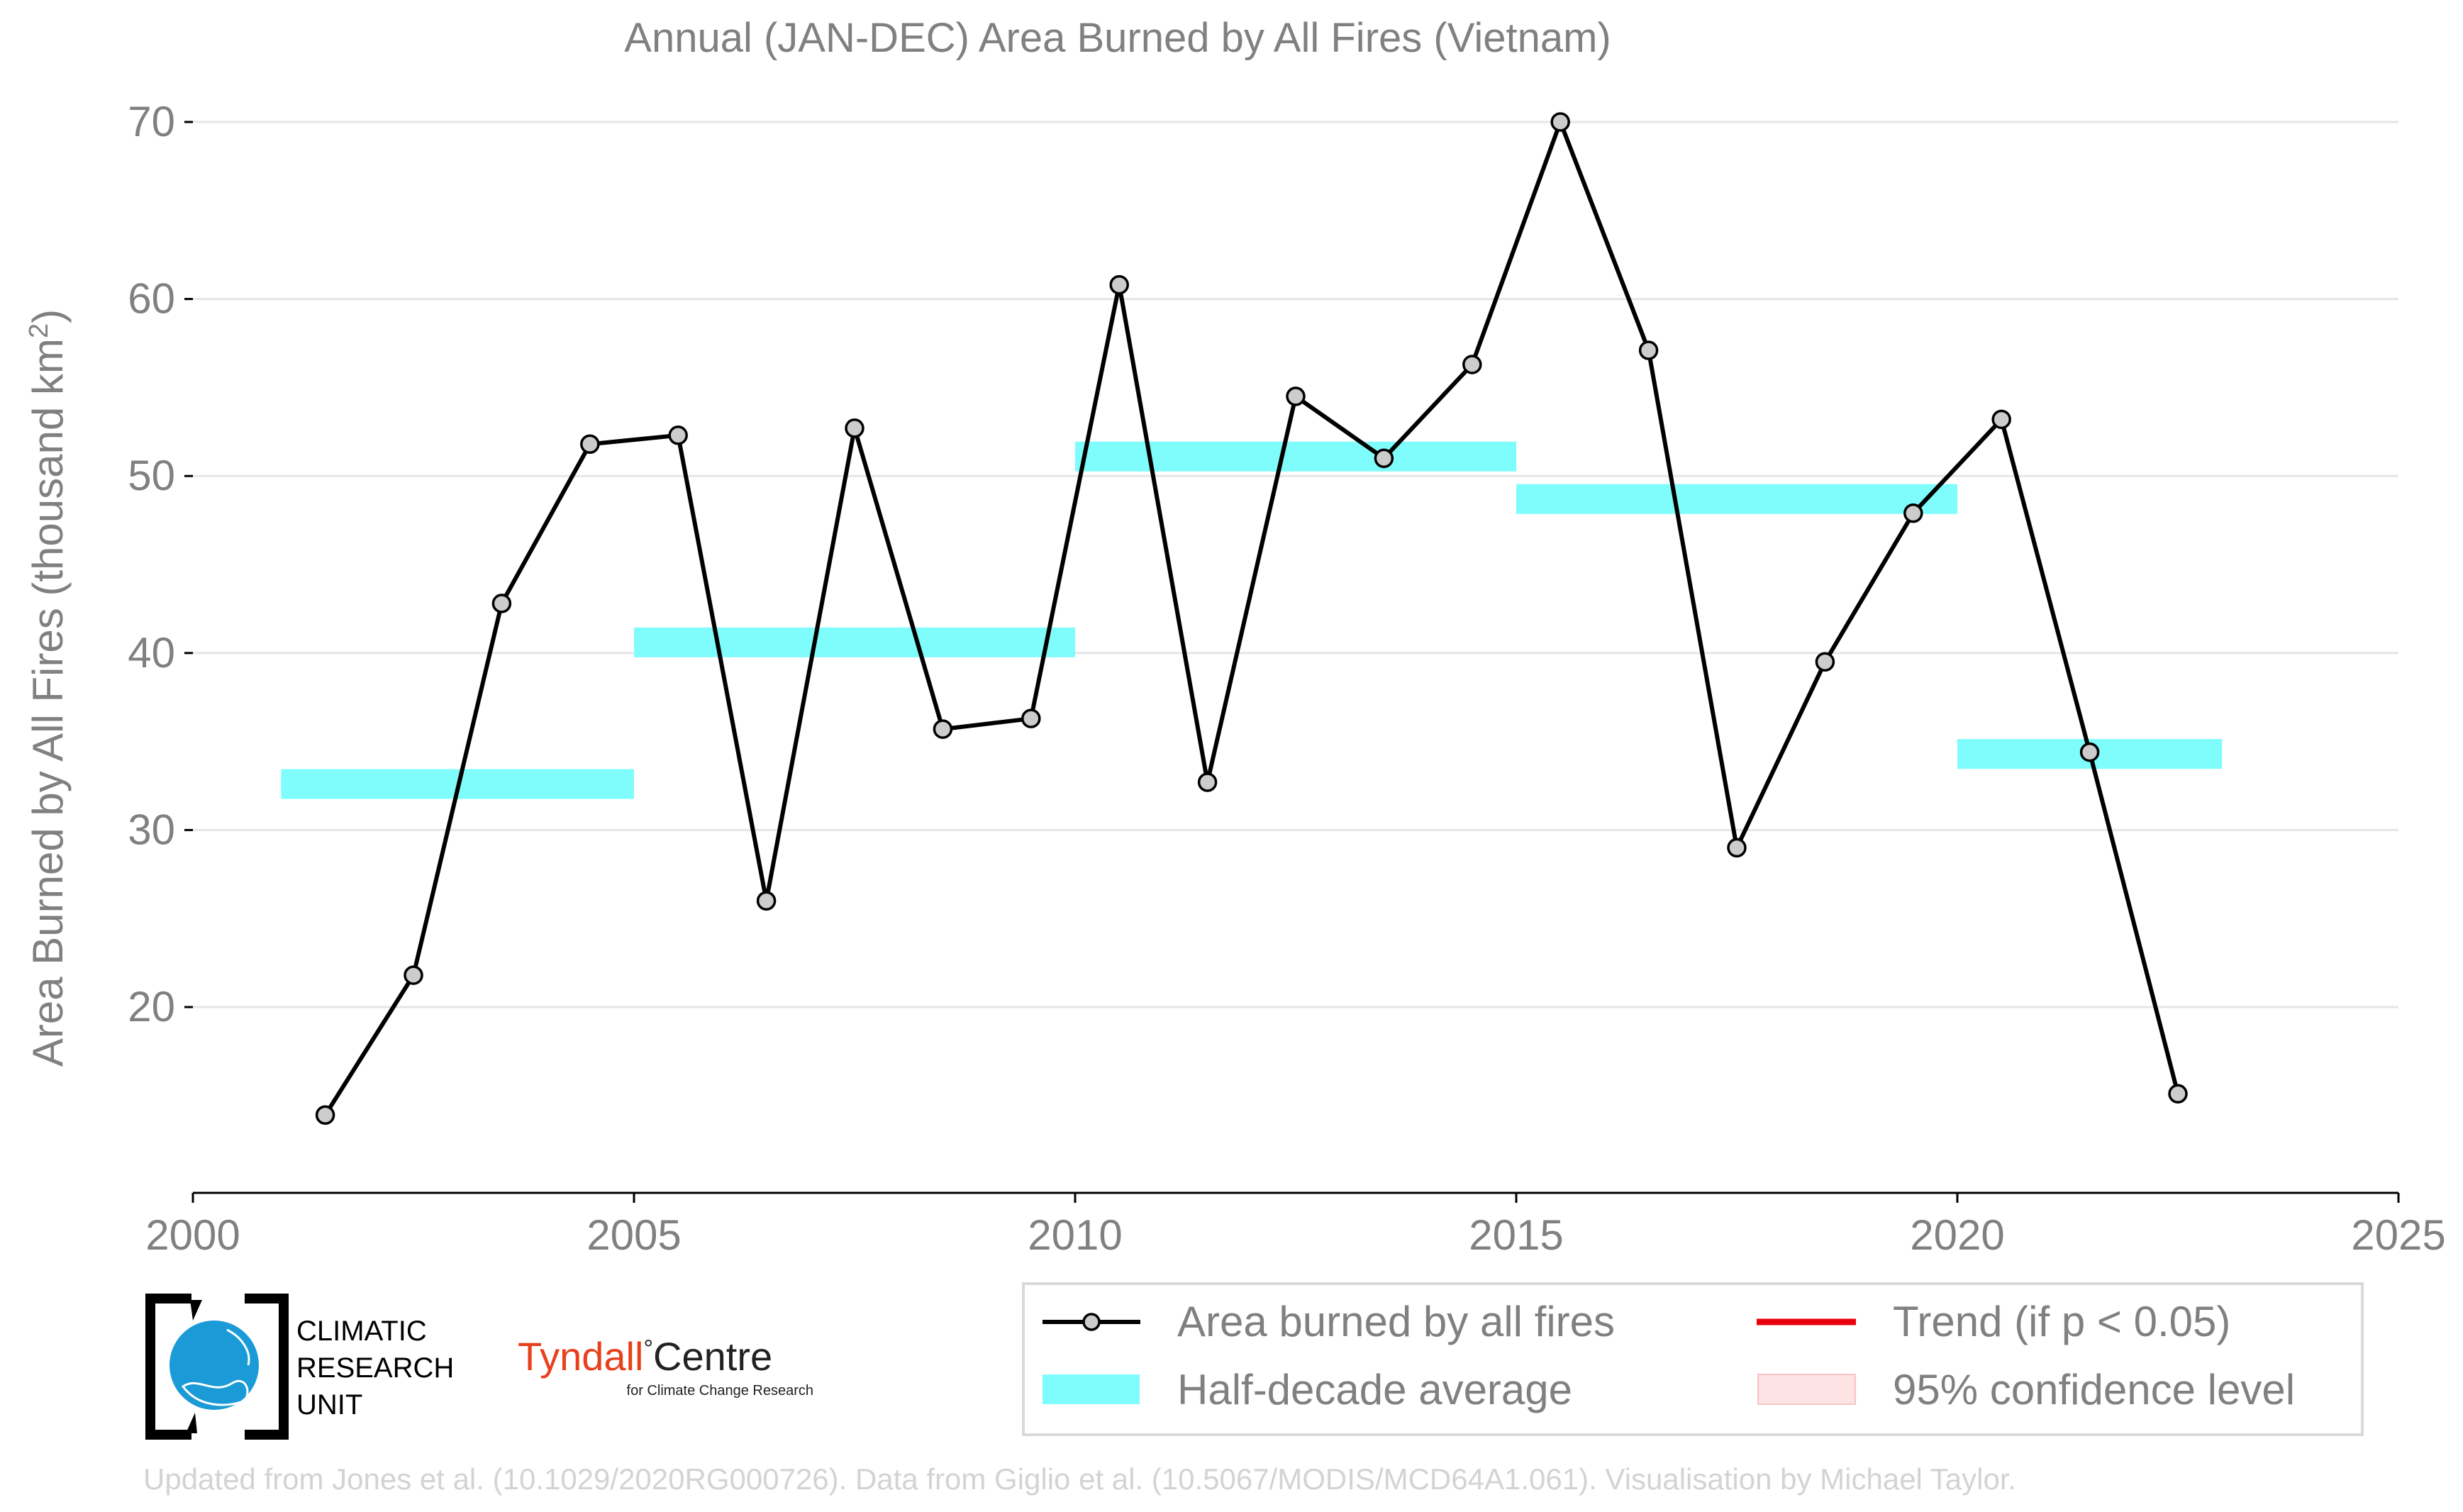 The height and width of the screenshot is (1512, 2463). I want to click on legend-swatch-band, so click(1092, 1389).